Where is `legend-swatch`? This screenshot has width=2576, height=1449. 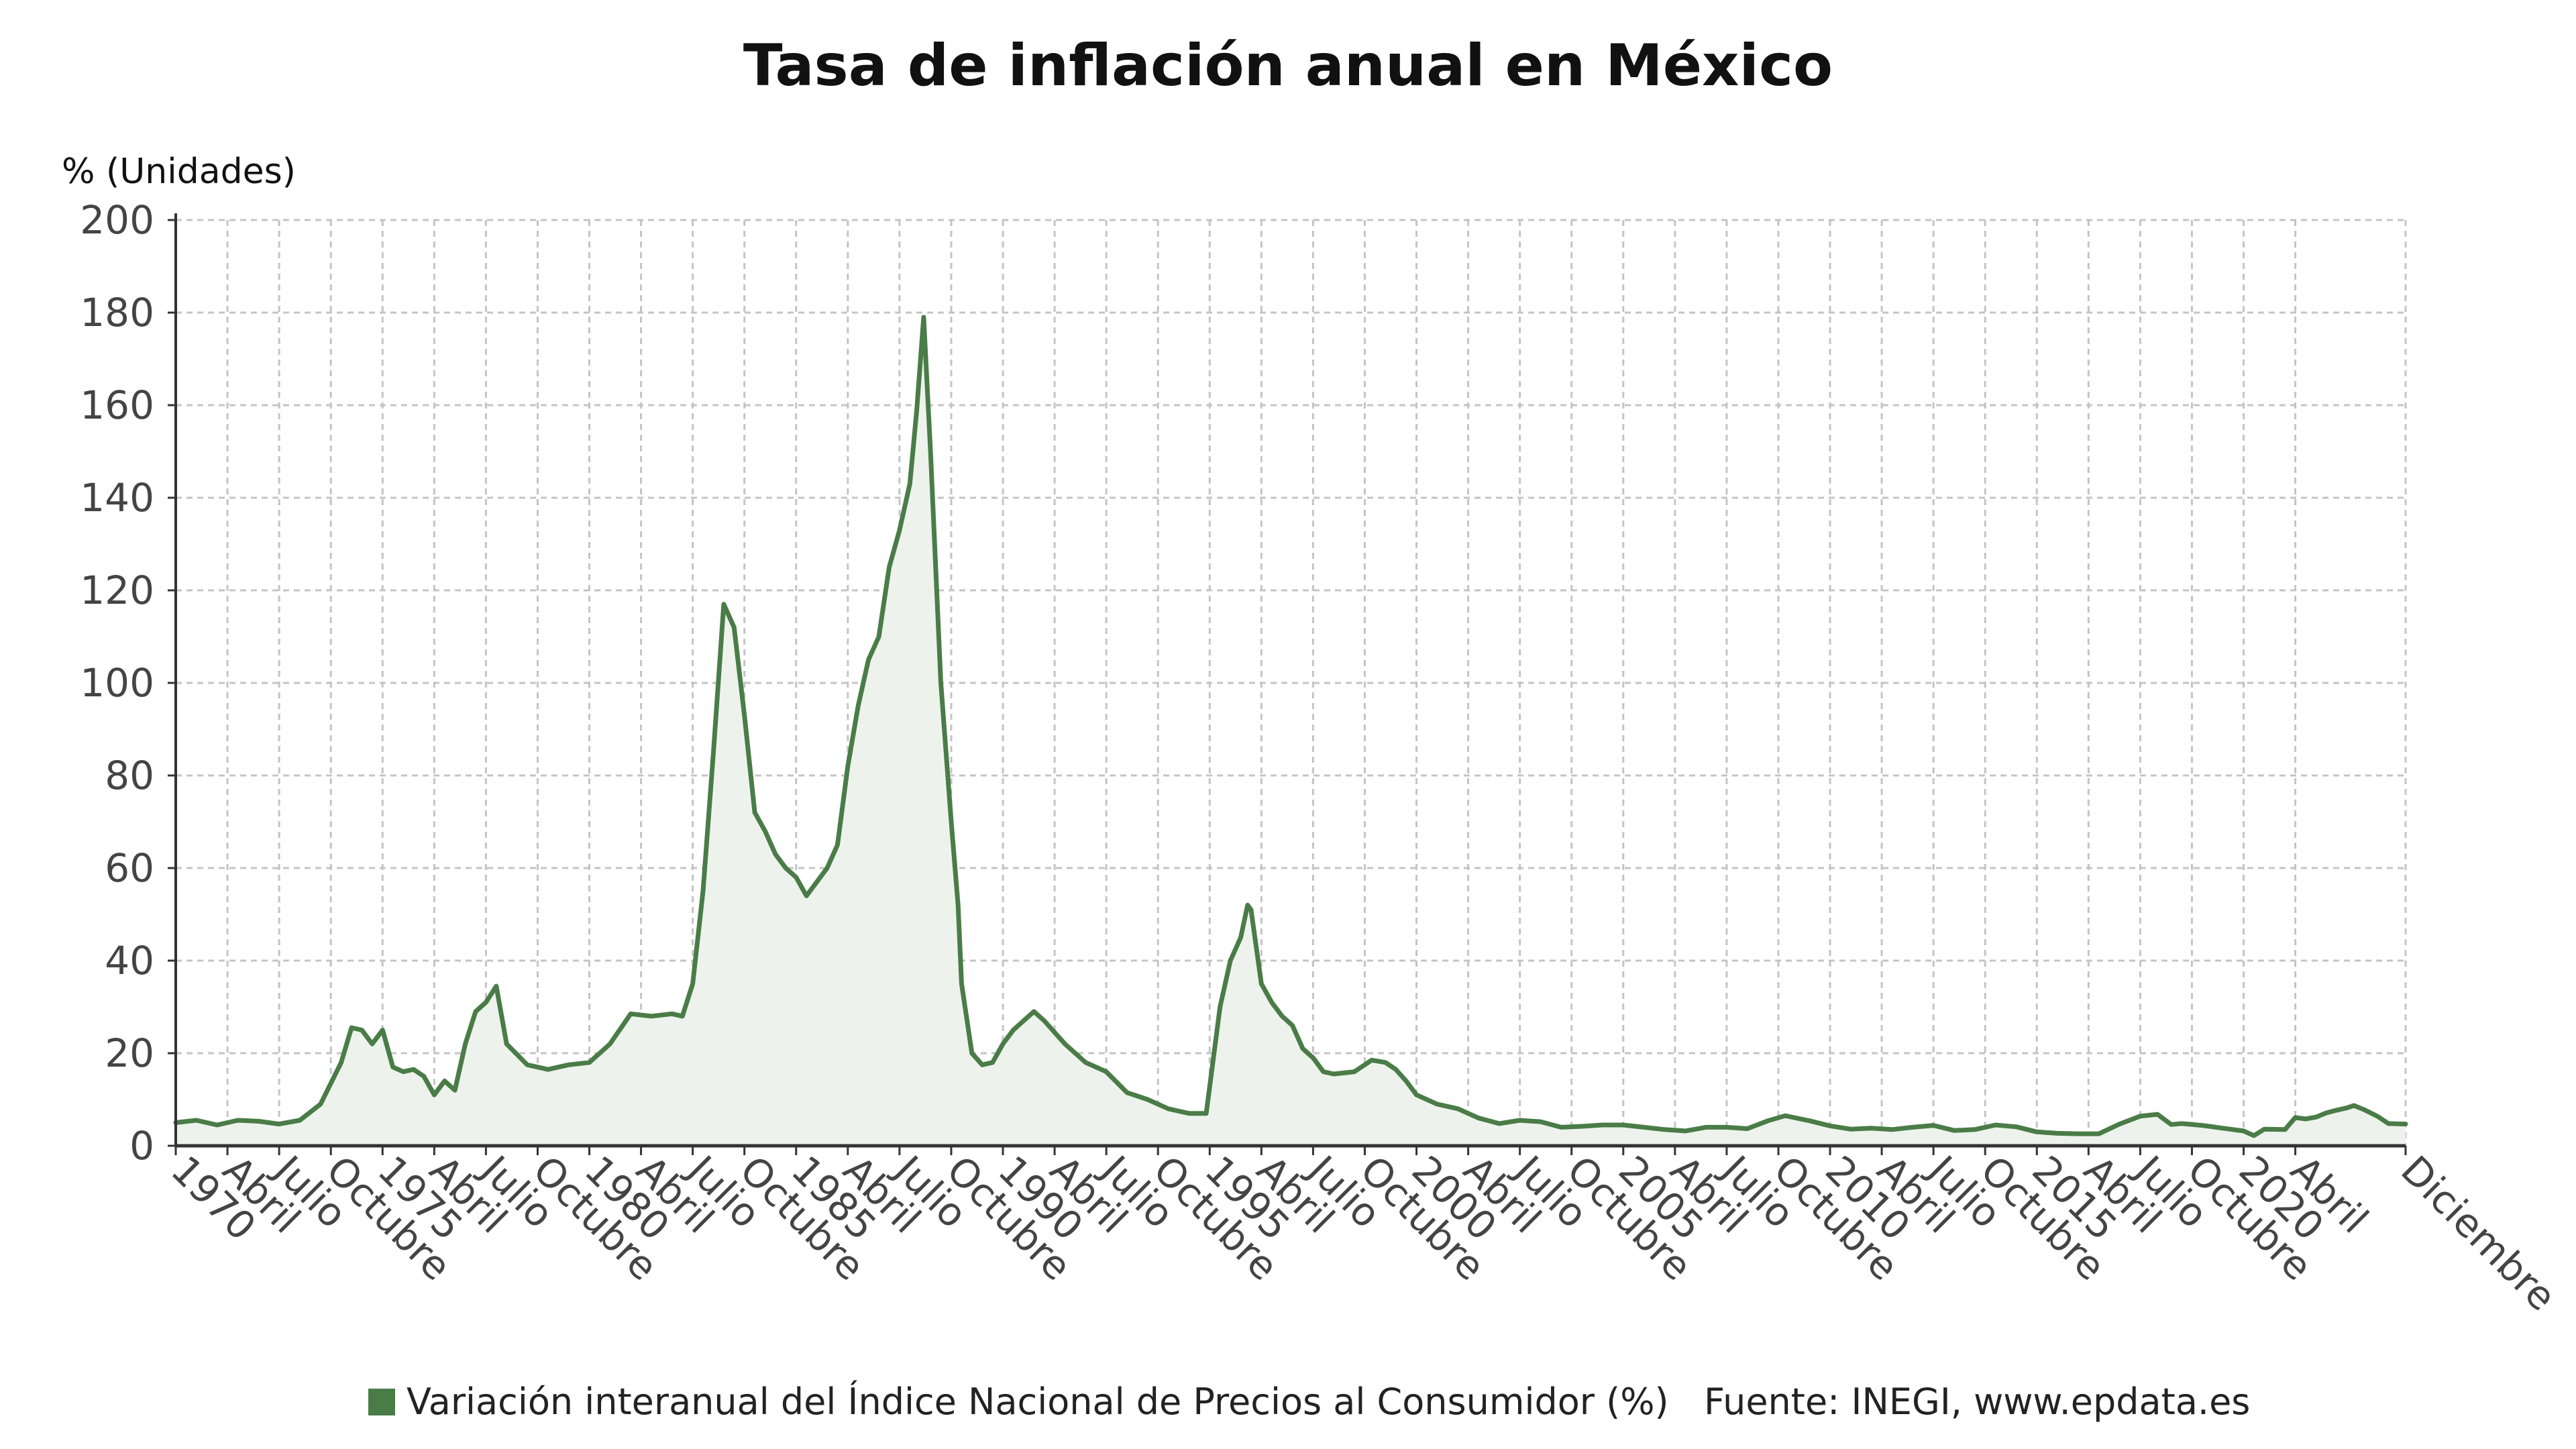
legend-swatch is located at coordinates (381, 1402).